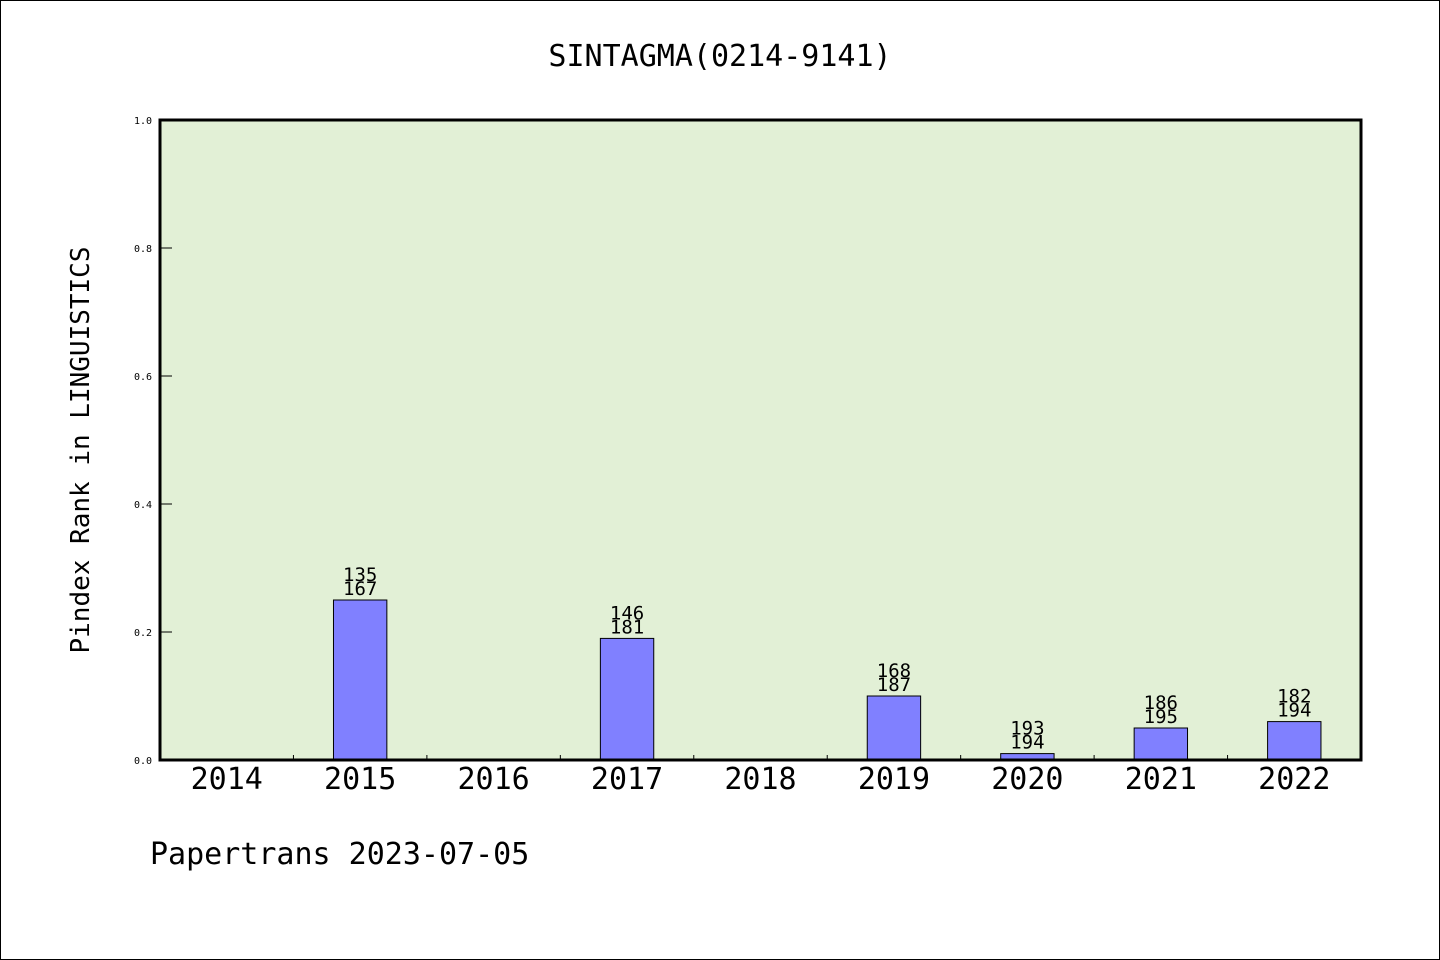 The image size is (1440, 960). What do you see at coordinates (360, 680) in the screenshot?
I see `bar-2015` at bounding box center [360, 680].